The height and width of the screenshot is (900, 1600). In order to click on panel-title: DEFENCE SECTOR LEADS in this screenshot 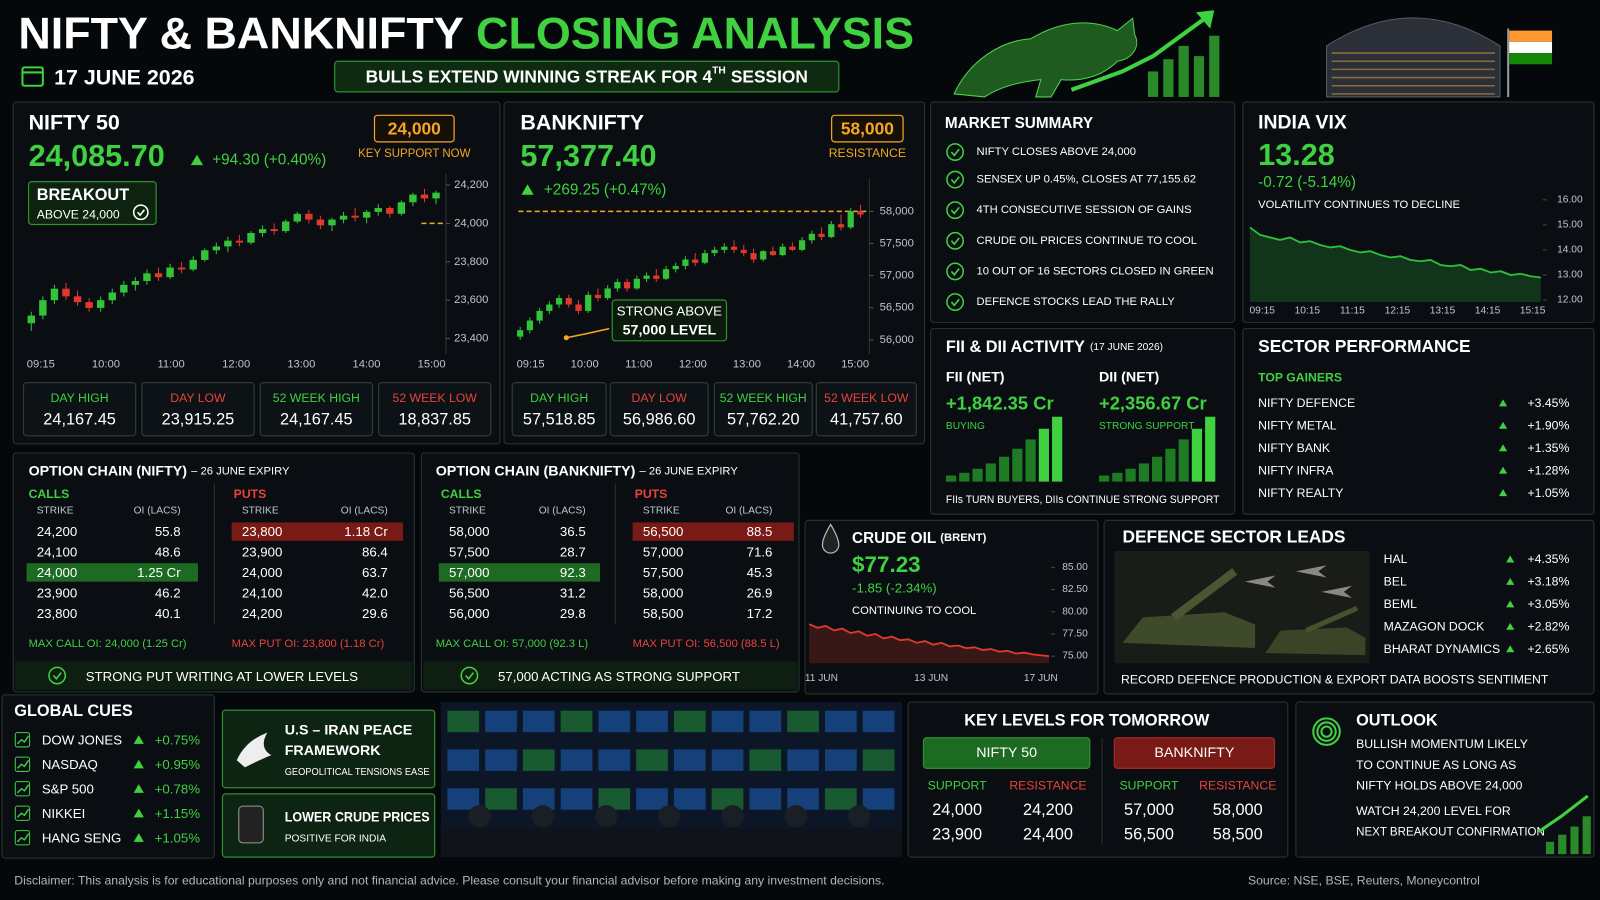, I will do `click(1233, 537)`.